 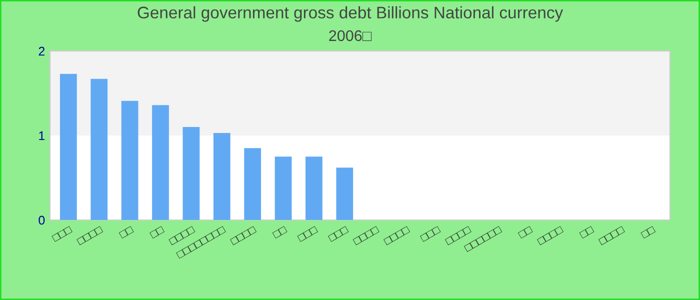 I want to click on y-tick-label: 2, so click(x=41, y=51).